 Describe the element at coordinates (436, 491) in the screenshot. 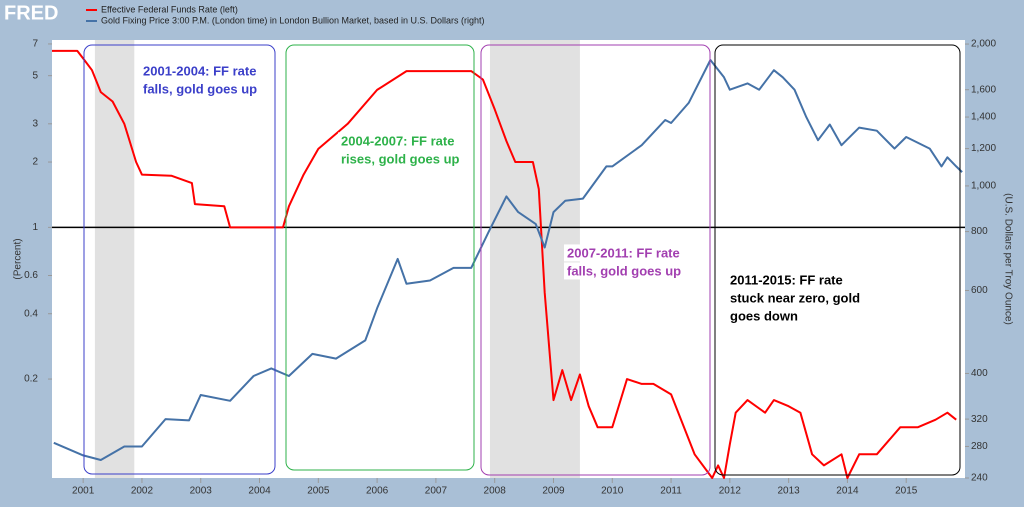

I see `x-tick-label: 2007` at that location.